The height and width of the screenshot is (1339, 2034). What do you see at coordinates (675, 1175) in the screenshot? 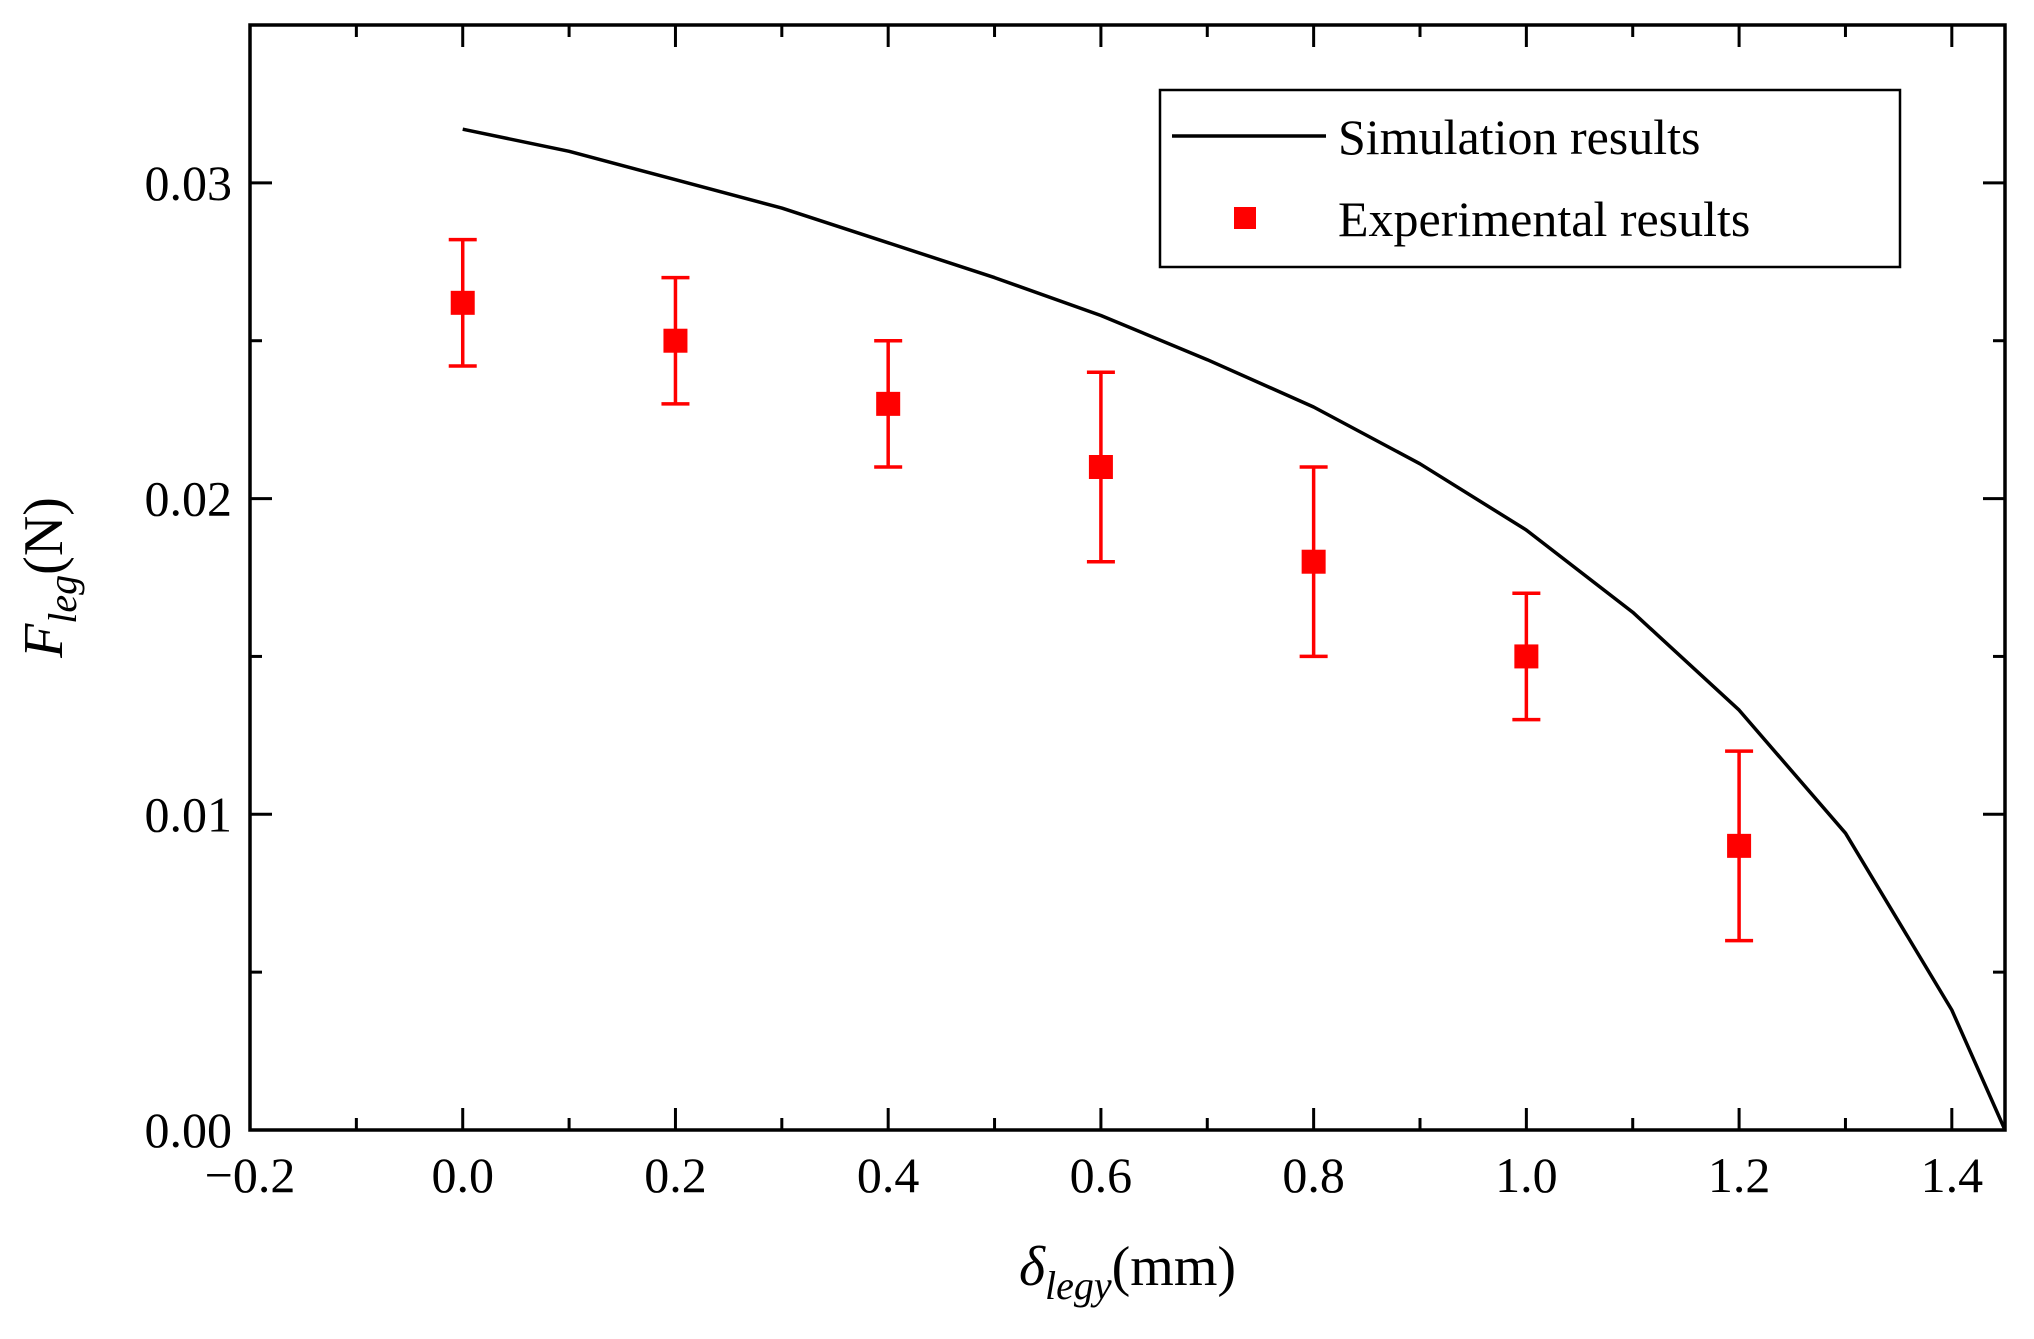
I see `x-tick-label: 0.2` at bounding box center [675, 1175].